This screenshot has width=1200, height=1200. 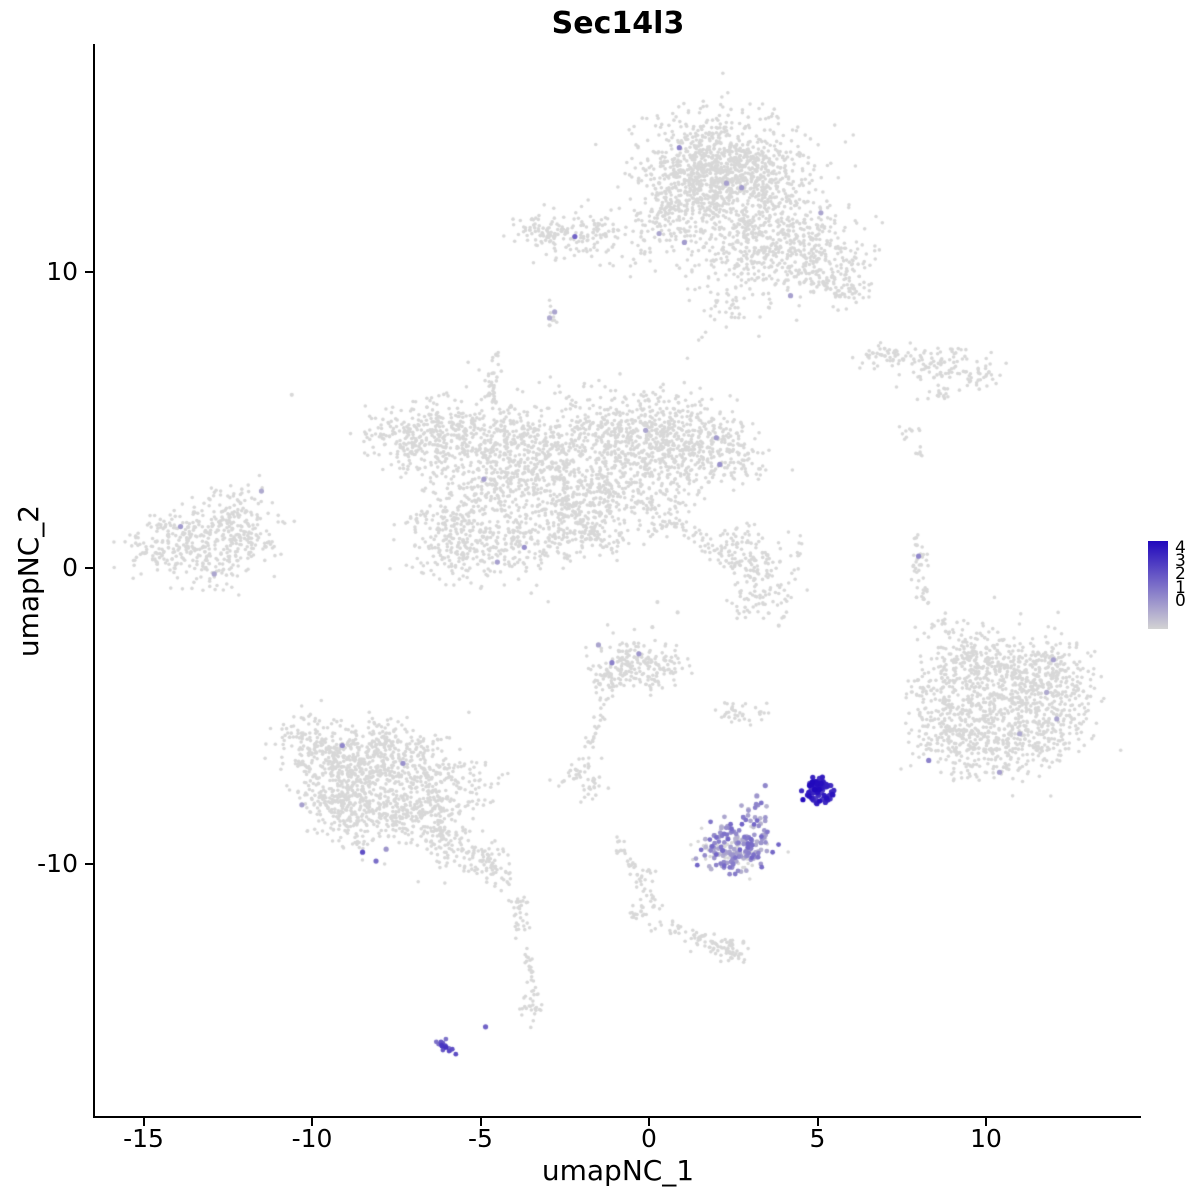 What do you see at coordinates (986, 1138) in the screenshot?
I see `x-tick-label: 10` at bounding box center [986, 1138].